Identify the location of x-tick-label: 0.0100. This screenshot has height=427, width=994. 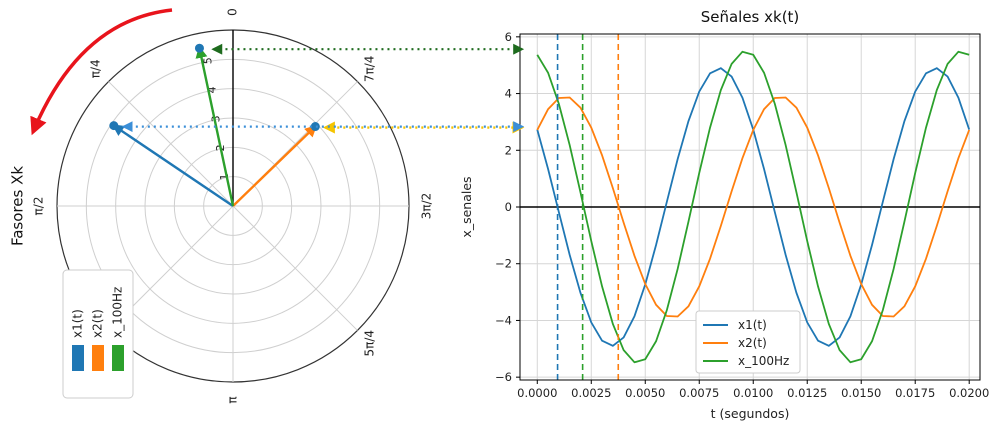
(753, 393).